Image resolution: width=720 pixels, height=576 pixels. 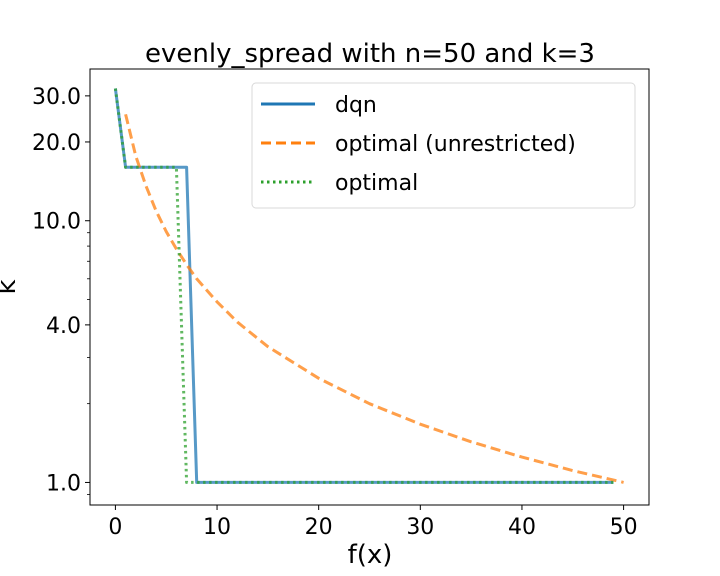 I want to click on y-tick-label: 1.0, so click(x=63, y=483).